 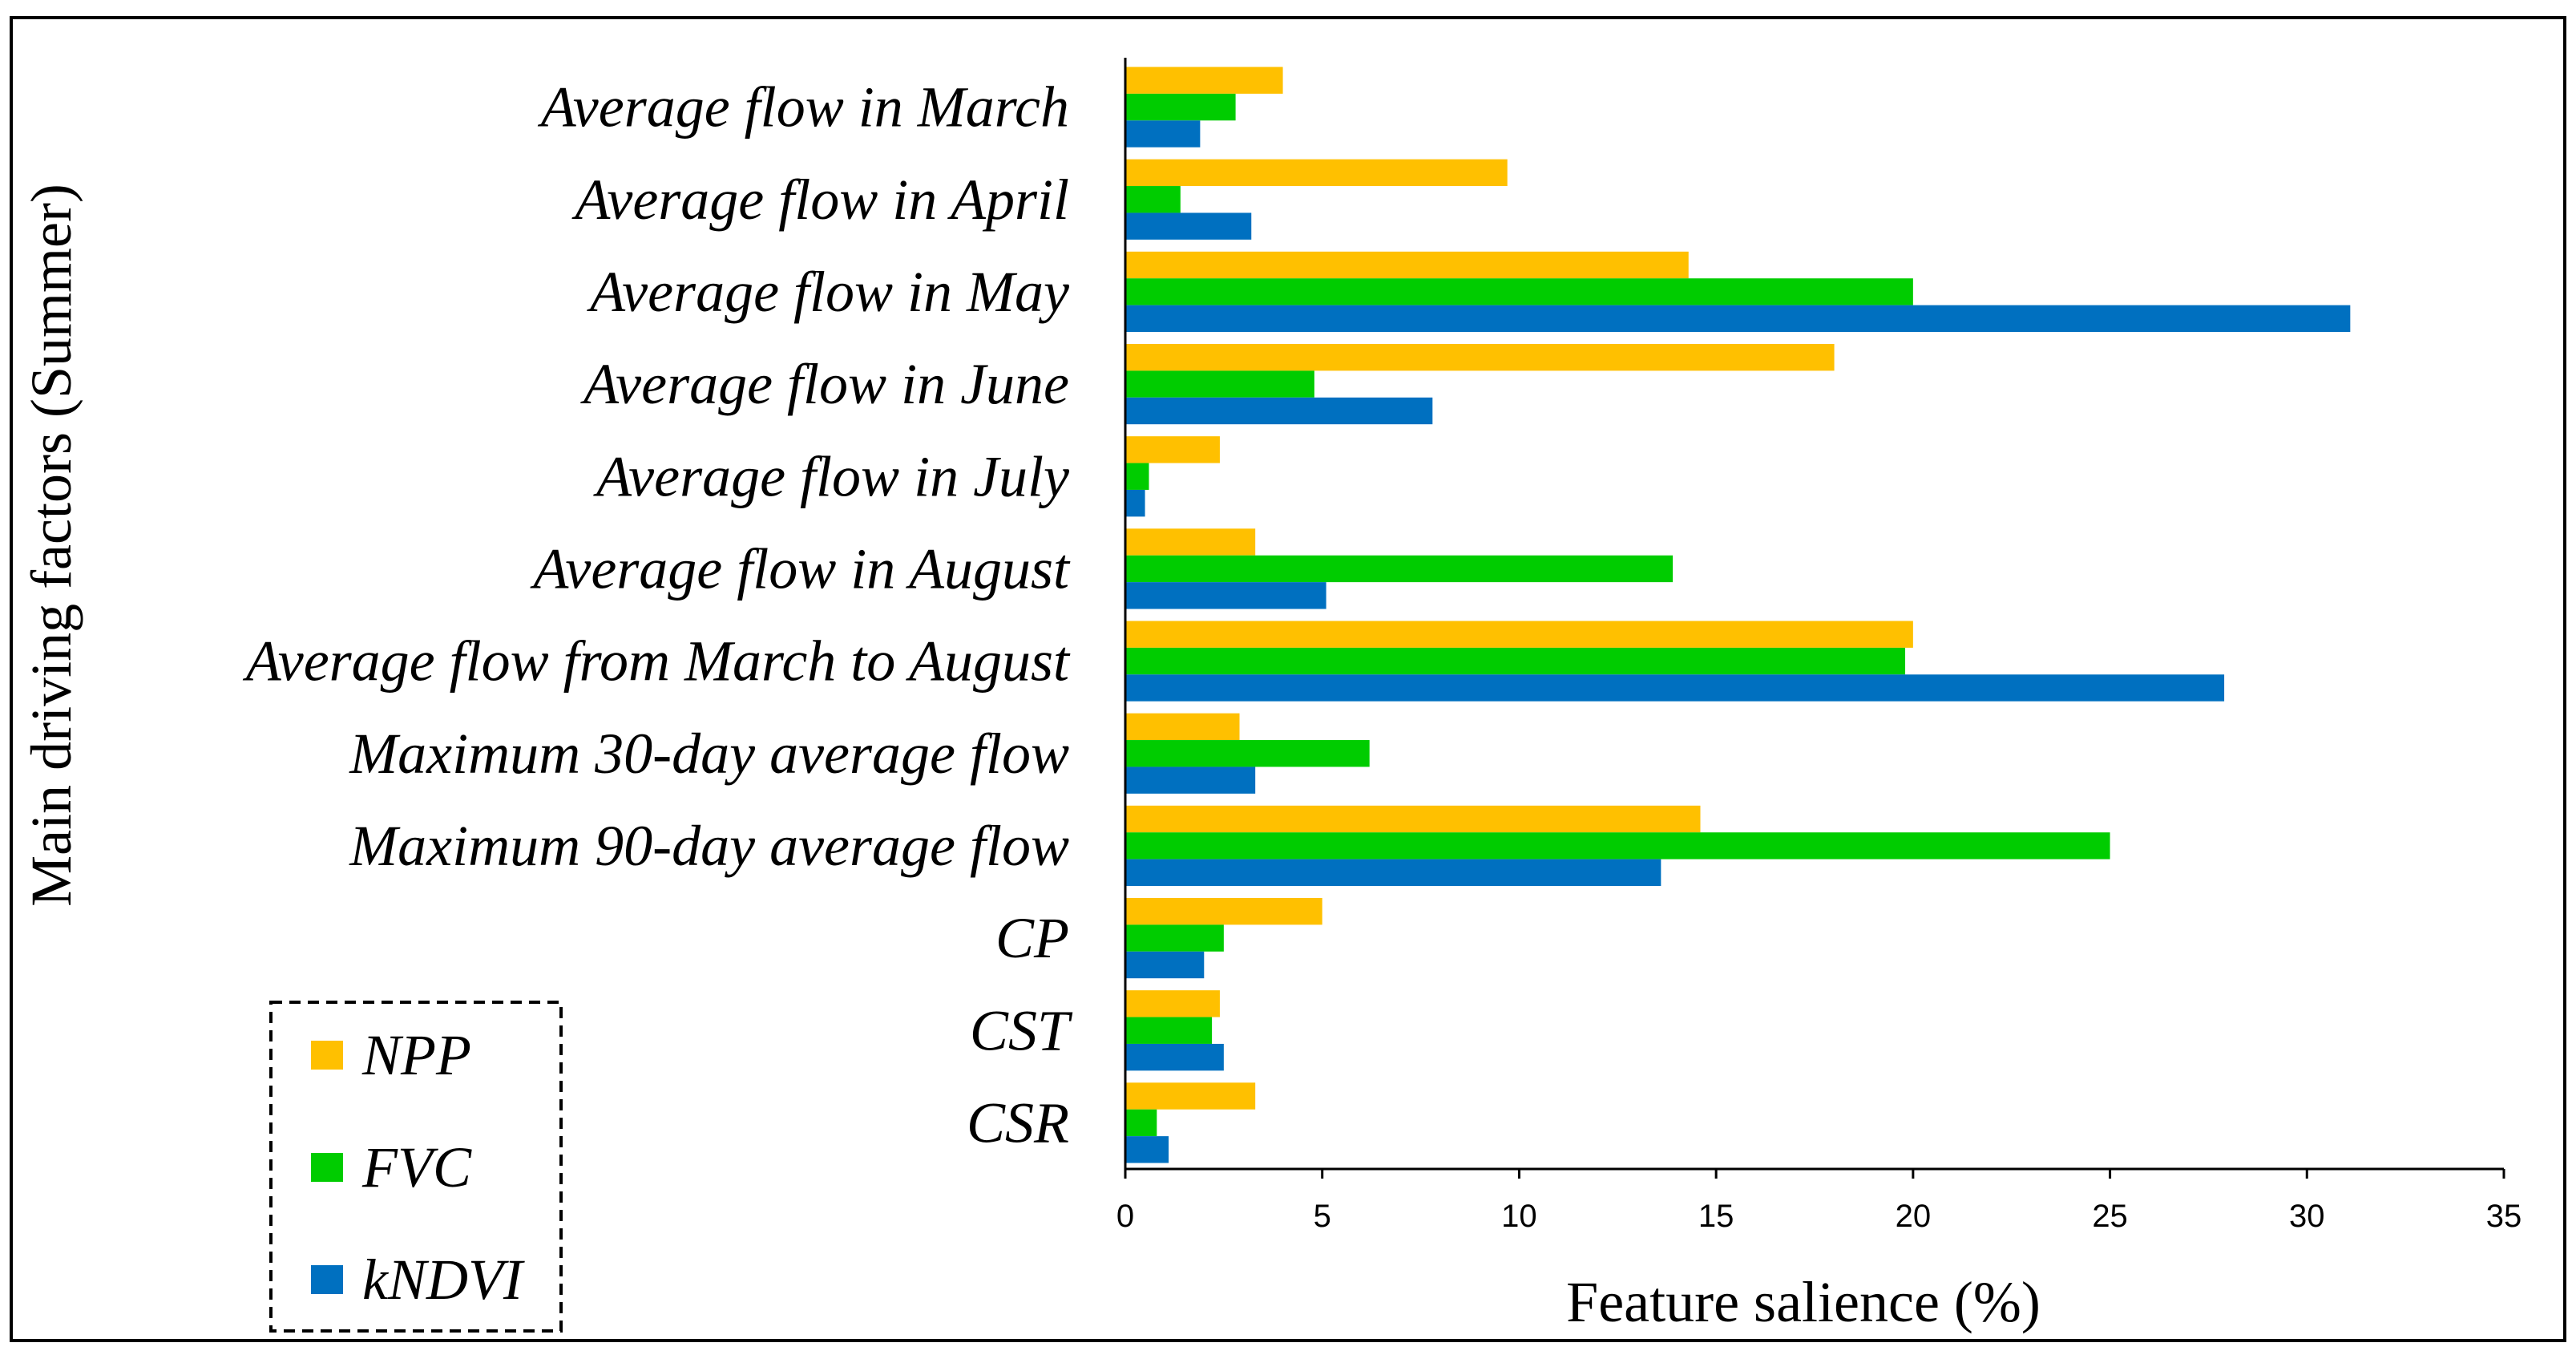 What do you see at coordinates (831, 476) in the screenshot?
I see `category-label: Average flow in July` at bounding box center [831, 476].